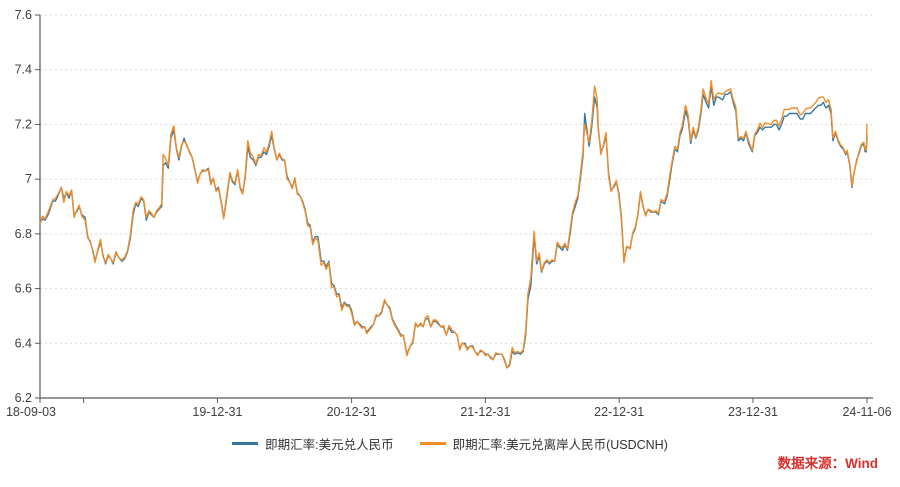 The image size is (900, 487). Describe the element at coordinates (560, 445) in the screenshot. I see `legend-label: 即期汇率:美元兑离岸人民币(USDCNH)` at that location.